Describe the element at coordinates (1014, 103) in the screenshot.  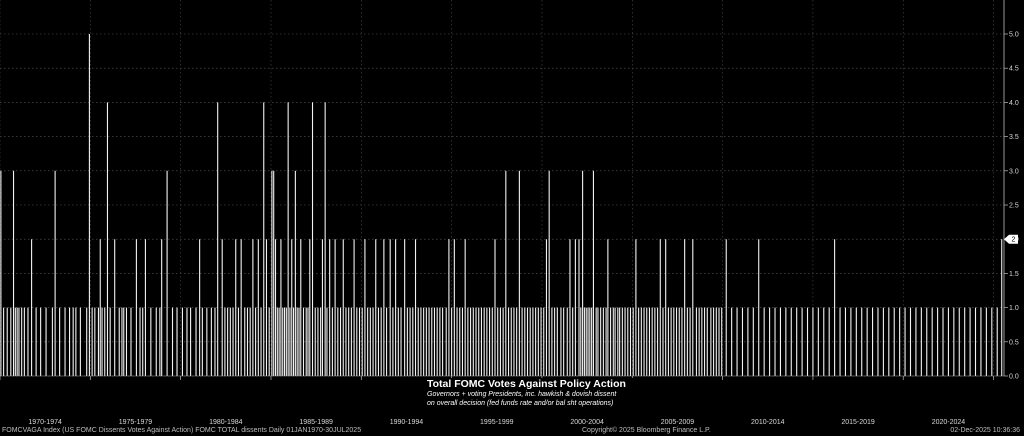
I see `y-tick-label: 4.0` at that location.